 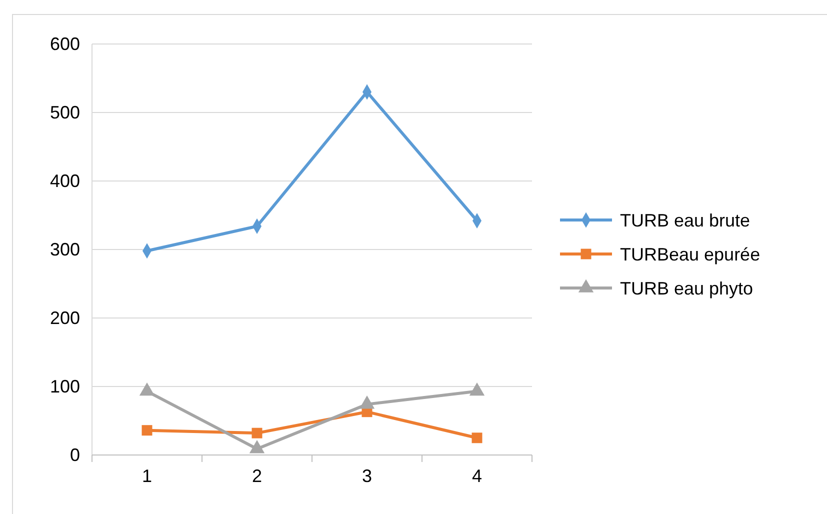 What do you see at coordinates (685, 220) in the screenshot?
I see `legend-label: TURB eau brute` at bounding box center [685, 220].